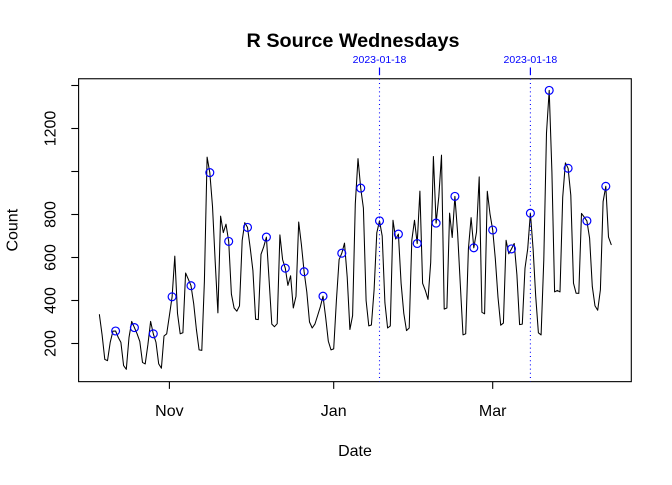 The image size is (672, 485). Describe the element at coordinates (355, 451) in the screenshot. I see `svg-text: Date` at that location.